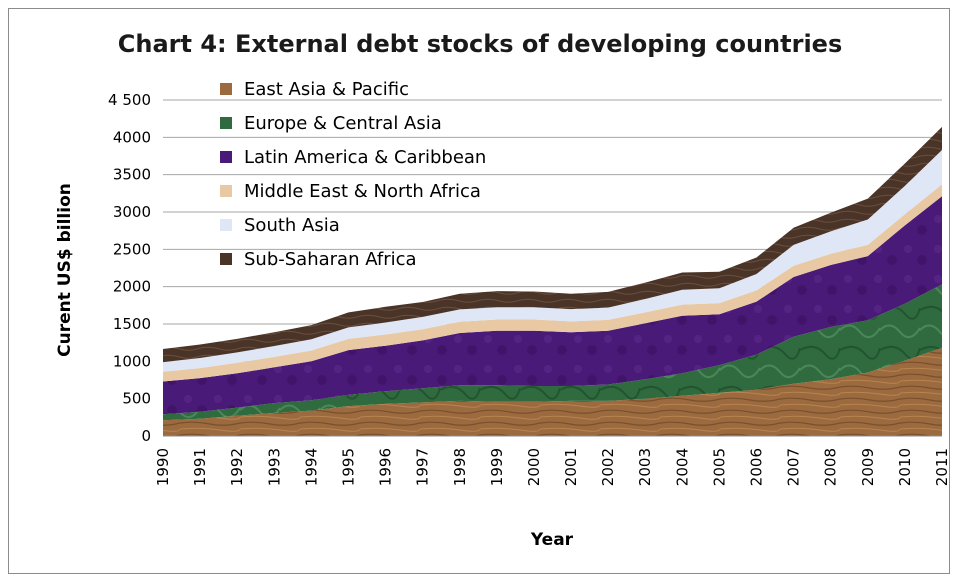 This screenshot has width=960, height=578. Describe the element at coordinates (146, 436) in the screenshot. I see `y-tick-label: 0` at that location.